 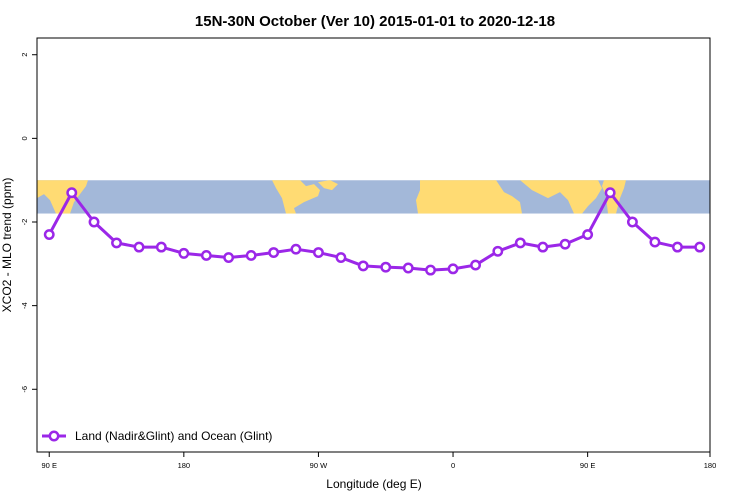 What do you see at coordinates (173, 436) in the screenshot?
I see `legend-label: Land (Nadir&Glint) and Ocean (Glint)` at bounding box center [173, 436].